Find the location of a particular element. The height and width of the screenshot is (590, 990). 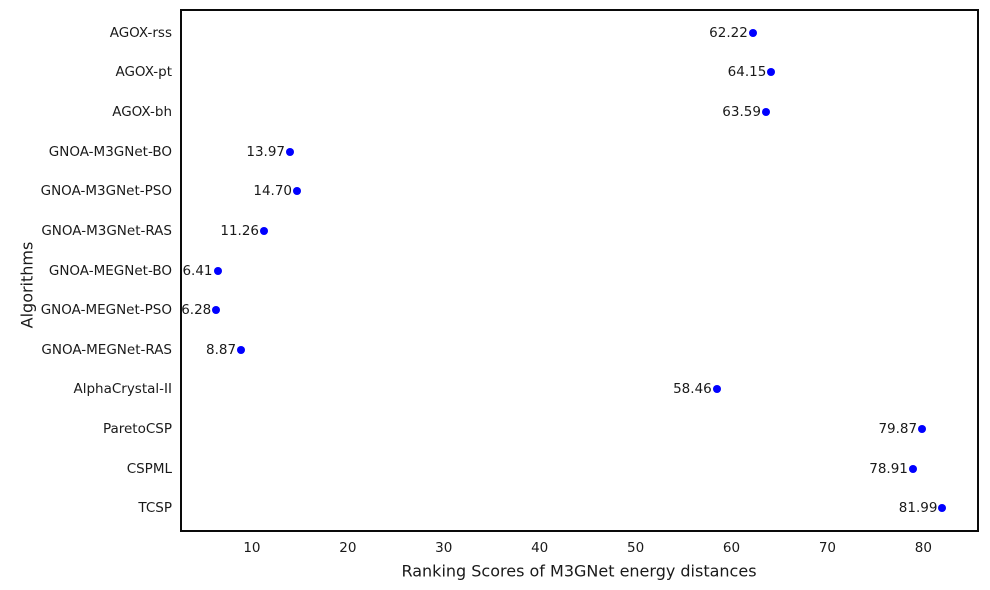

data-point-value-label: 14.70 is located at coordinates (273, 191).